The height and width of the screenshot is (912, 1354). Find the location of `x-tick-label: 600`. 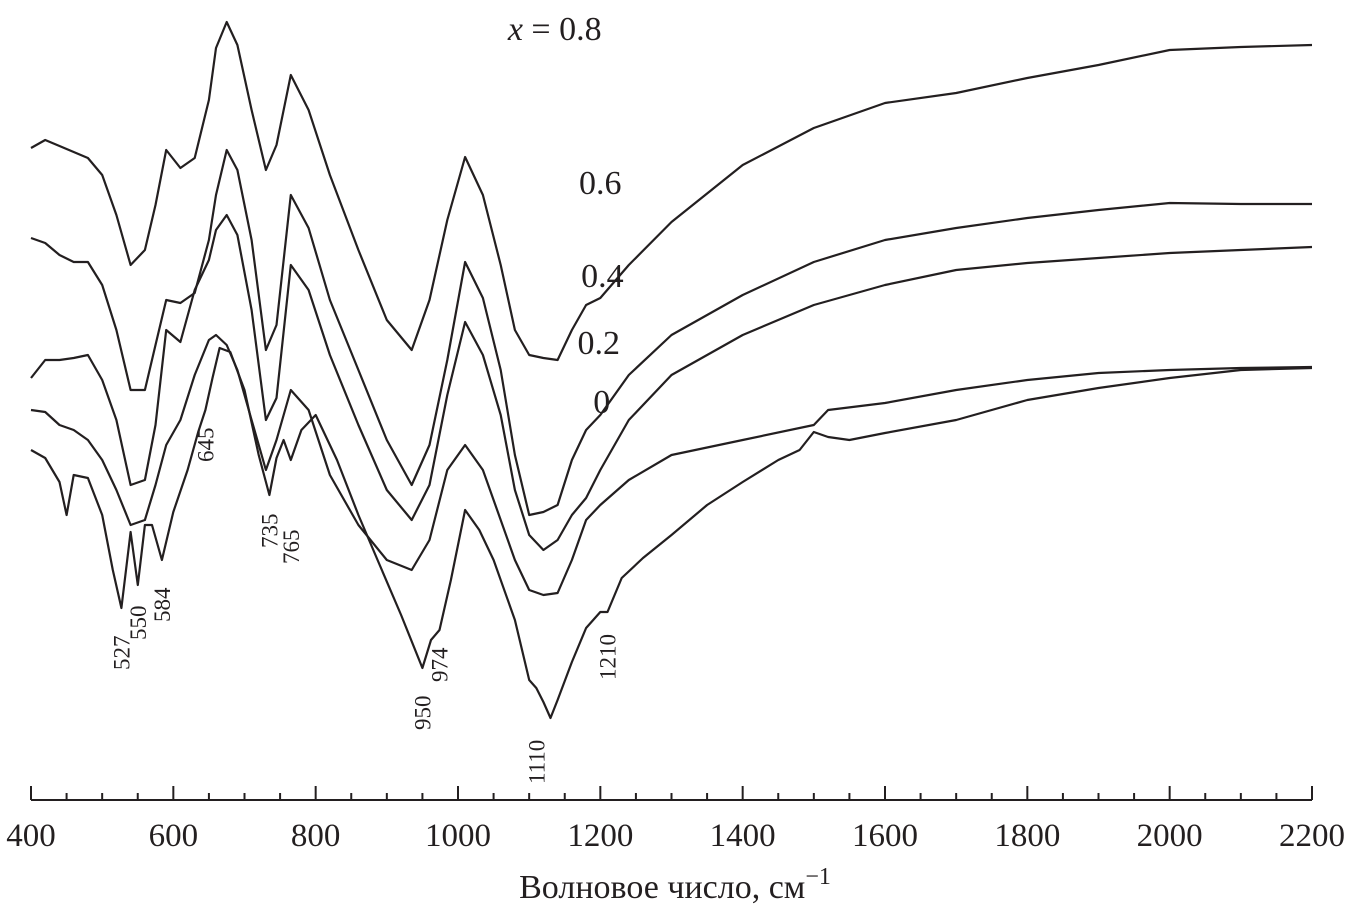

x-tick-label: 600 is located at coordinates (174, 836).